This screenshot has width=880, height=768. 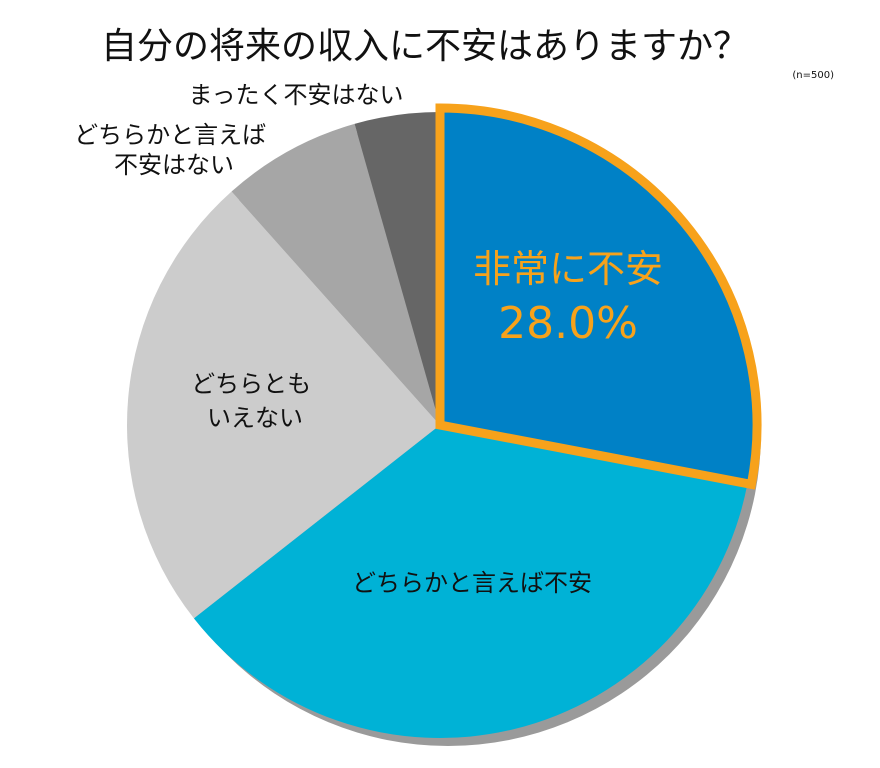 I want to click on slice-label-not-anxious: まったく不安はない, so click(x=295, y=95).